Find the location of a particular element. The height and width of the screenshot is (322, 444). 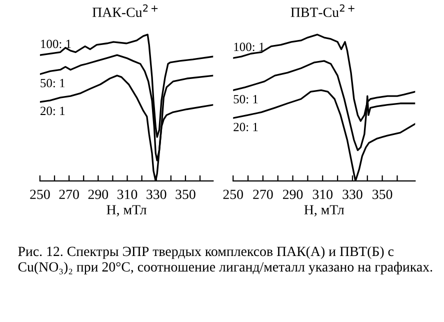

chart-title: ПАК-Cu$^{2+}$ is located at coordinates (125, 11).